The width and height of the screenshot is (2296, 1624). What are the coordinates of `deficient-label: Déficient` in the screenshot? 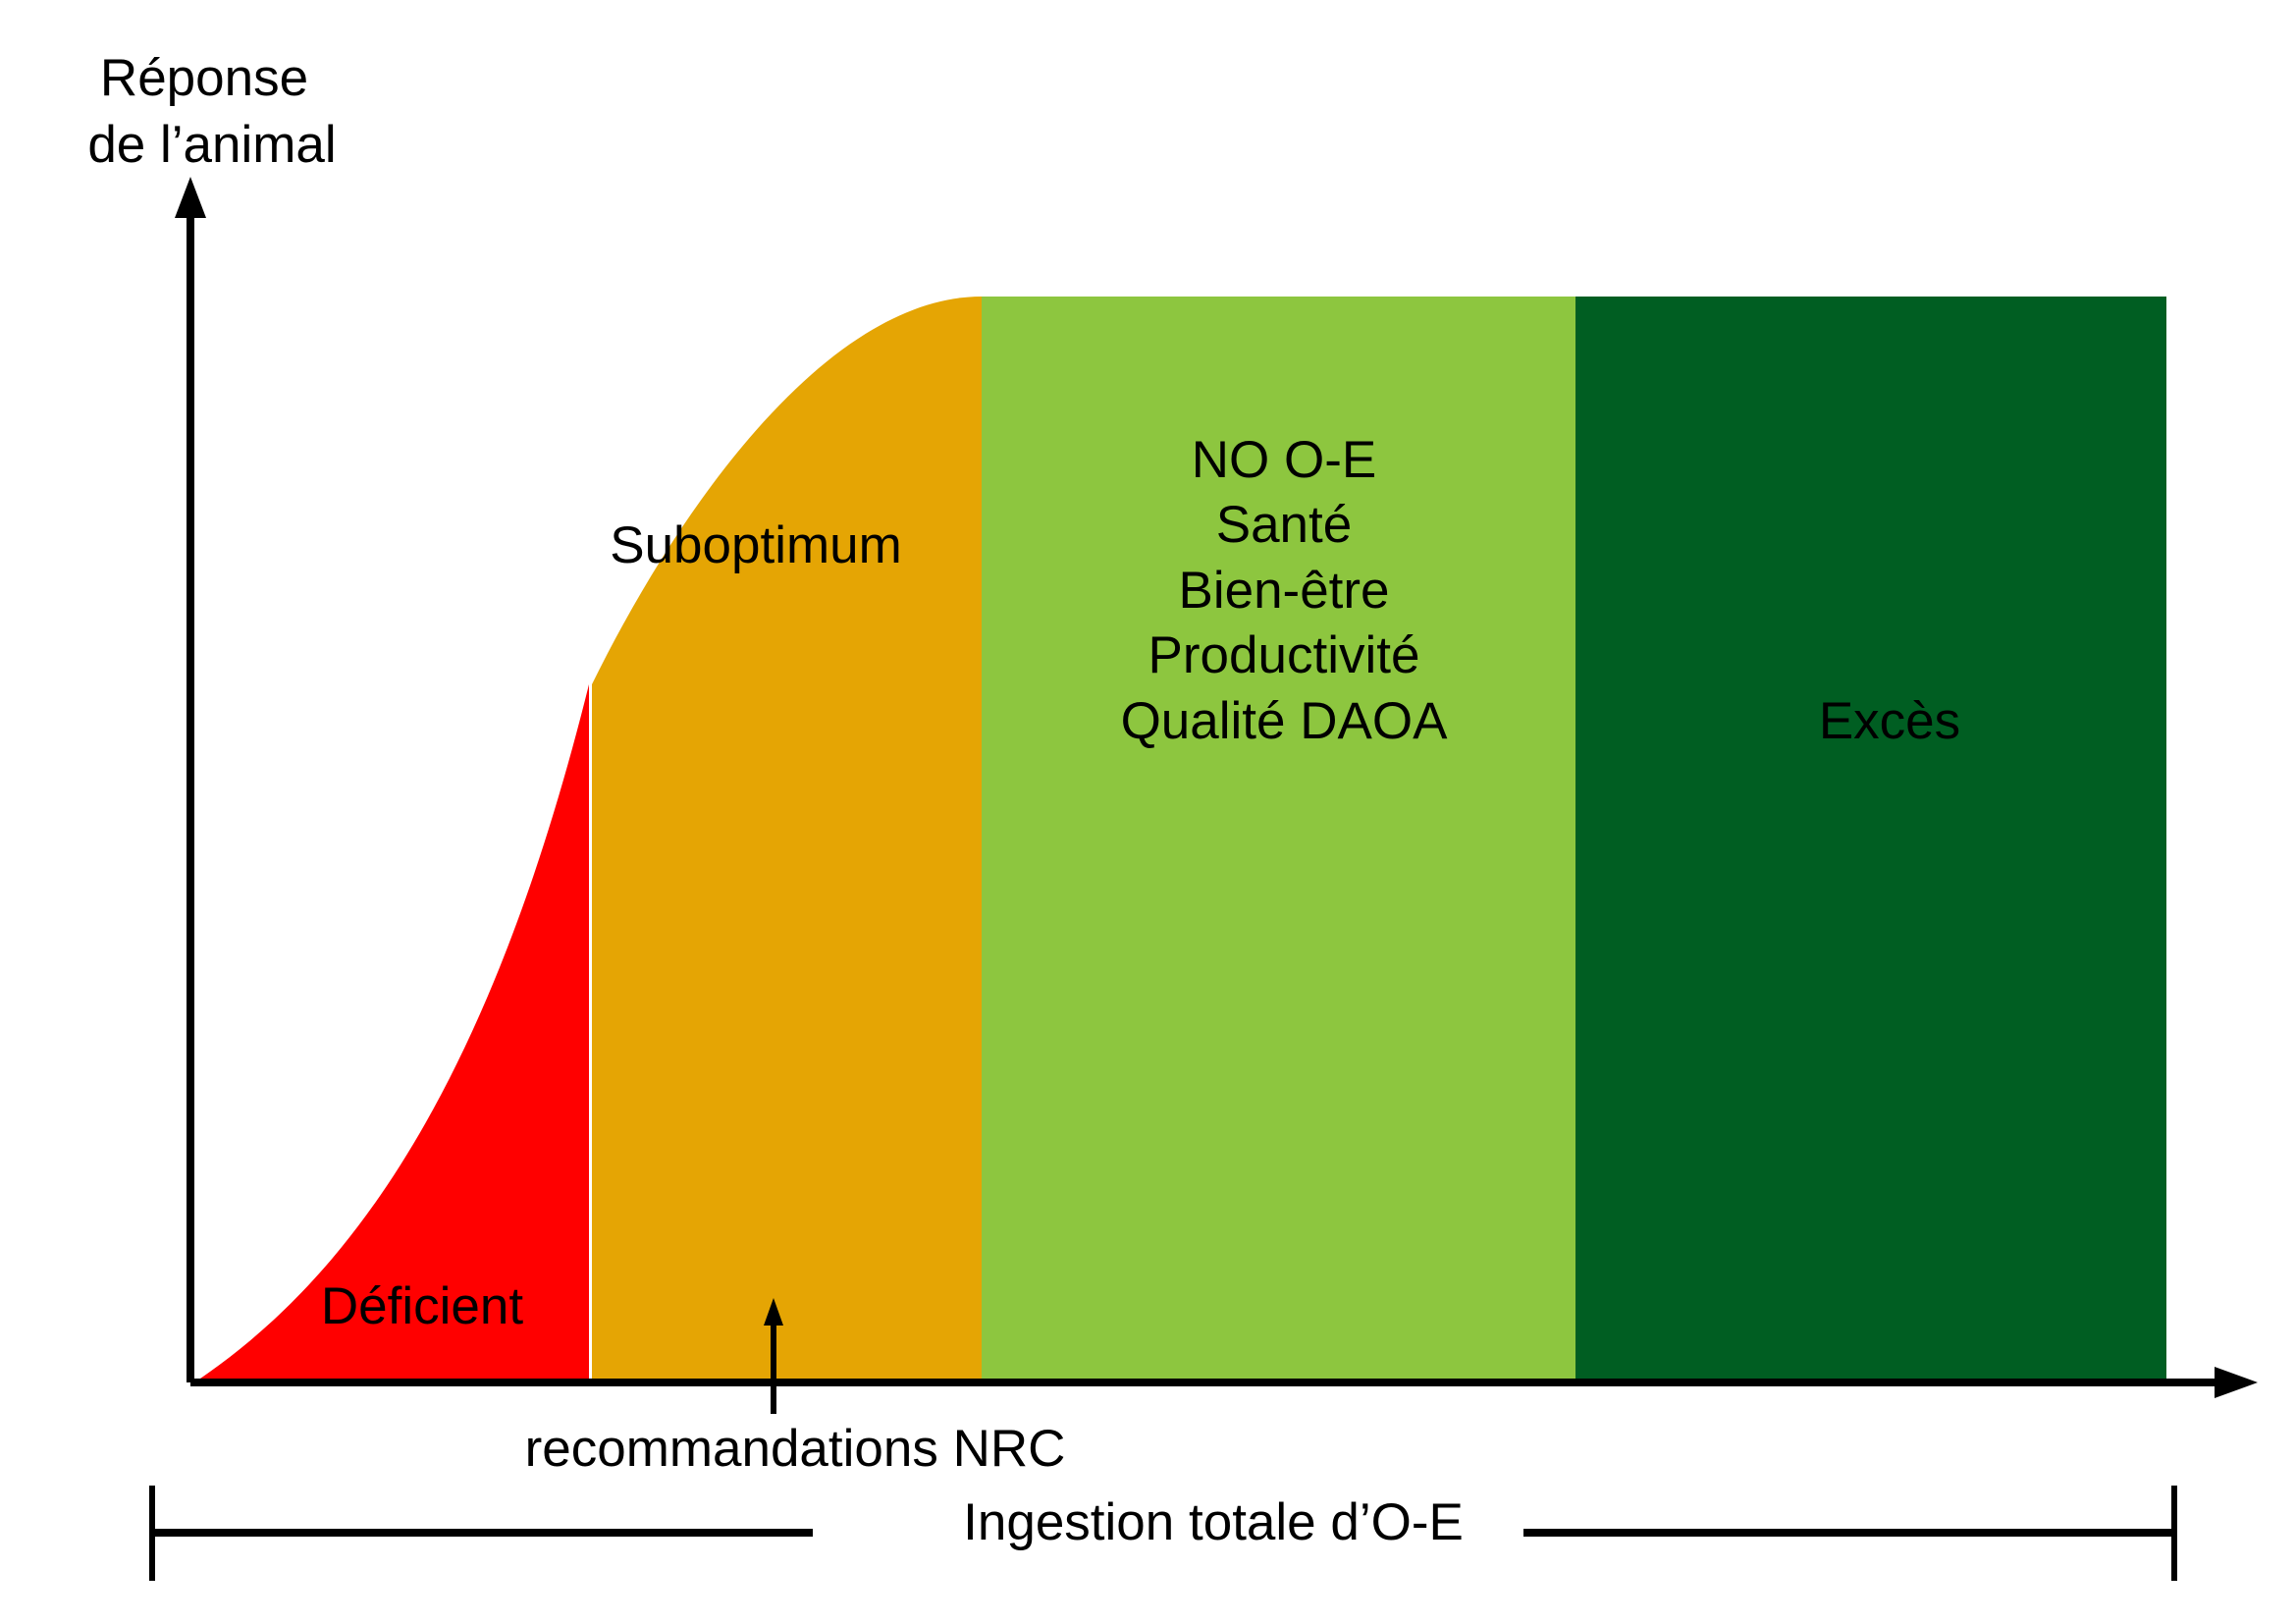 It's located at (422, 1306).